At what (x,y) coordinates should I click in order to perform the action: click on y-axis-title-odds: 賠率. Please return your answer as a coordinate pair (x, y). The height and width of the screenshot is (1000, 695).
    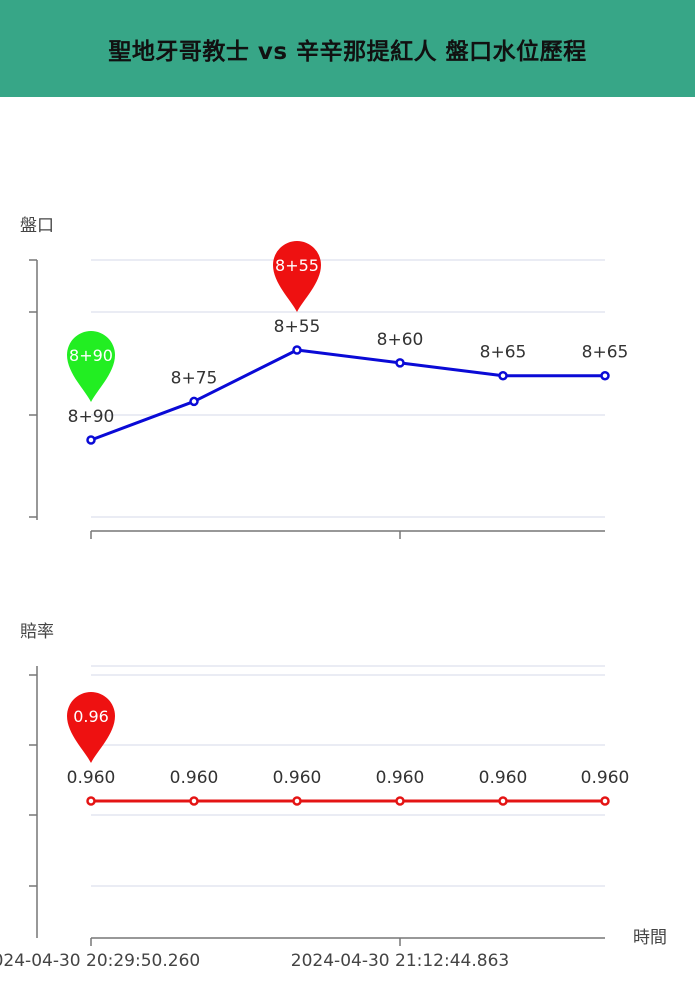
    Looking at the image, I should click on (37, 632).